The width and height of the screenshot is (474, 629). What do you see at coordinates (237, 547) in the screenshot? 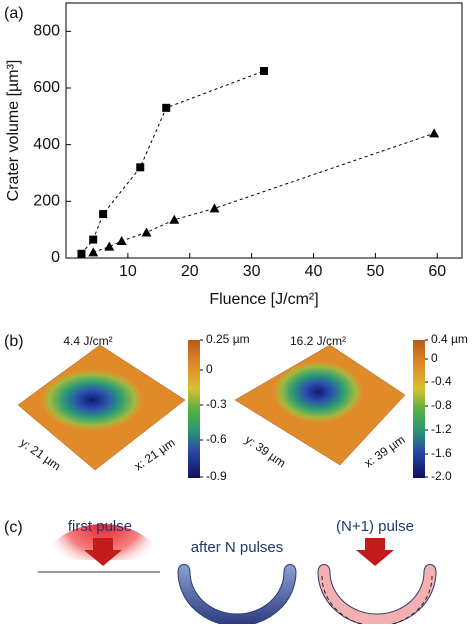
I see `caption: after N pulses` at bounding box center [237, 547].